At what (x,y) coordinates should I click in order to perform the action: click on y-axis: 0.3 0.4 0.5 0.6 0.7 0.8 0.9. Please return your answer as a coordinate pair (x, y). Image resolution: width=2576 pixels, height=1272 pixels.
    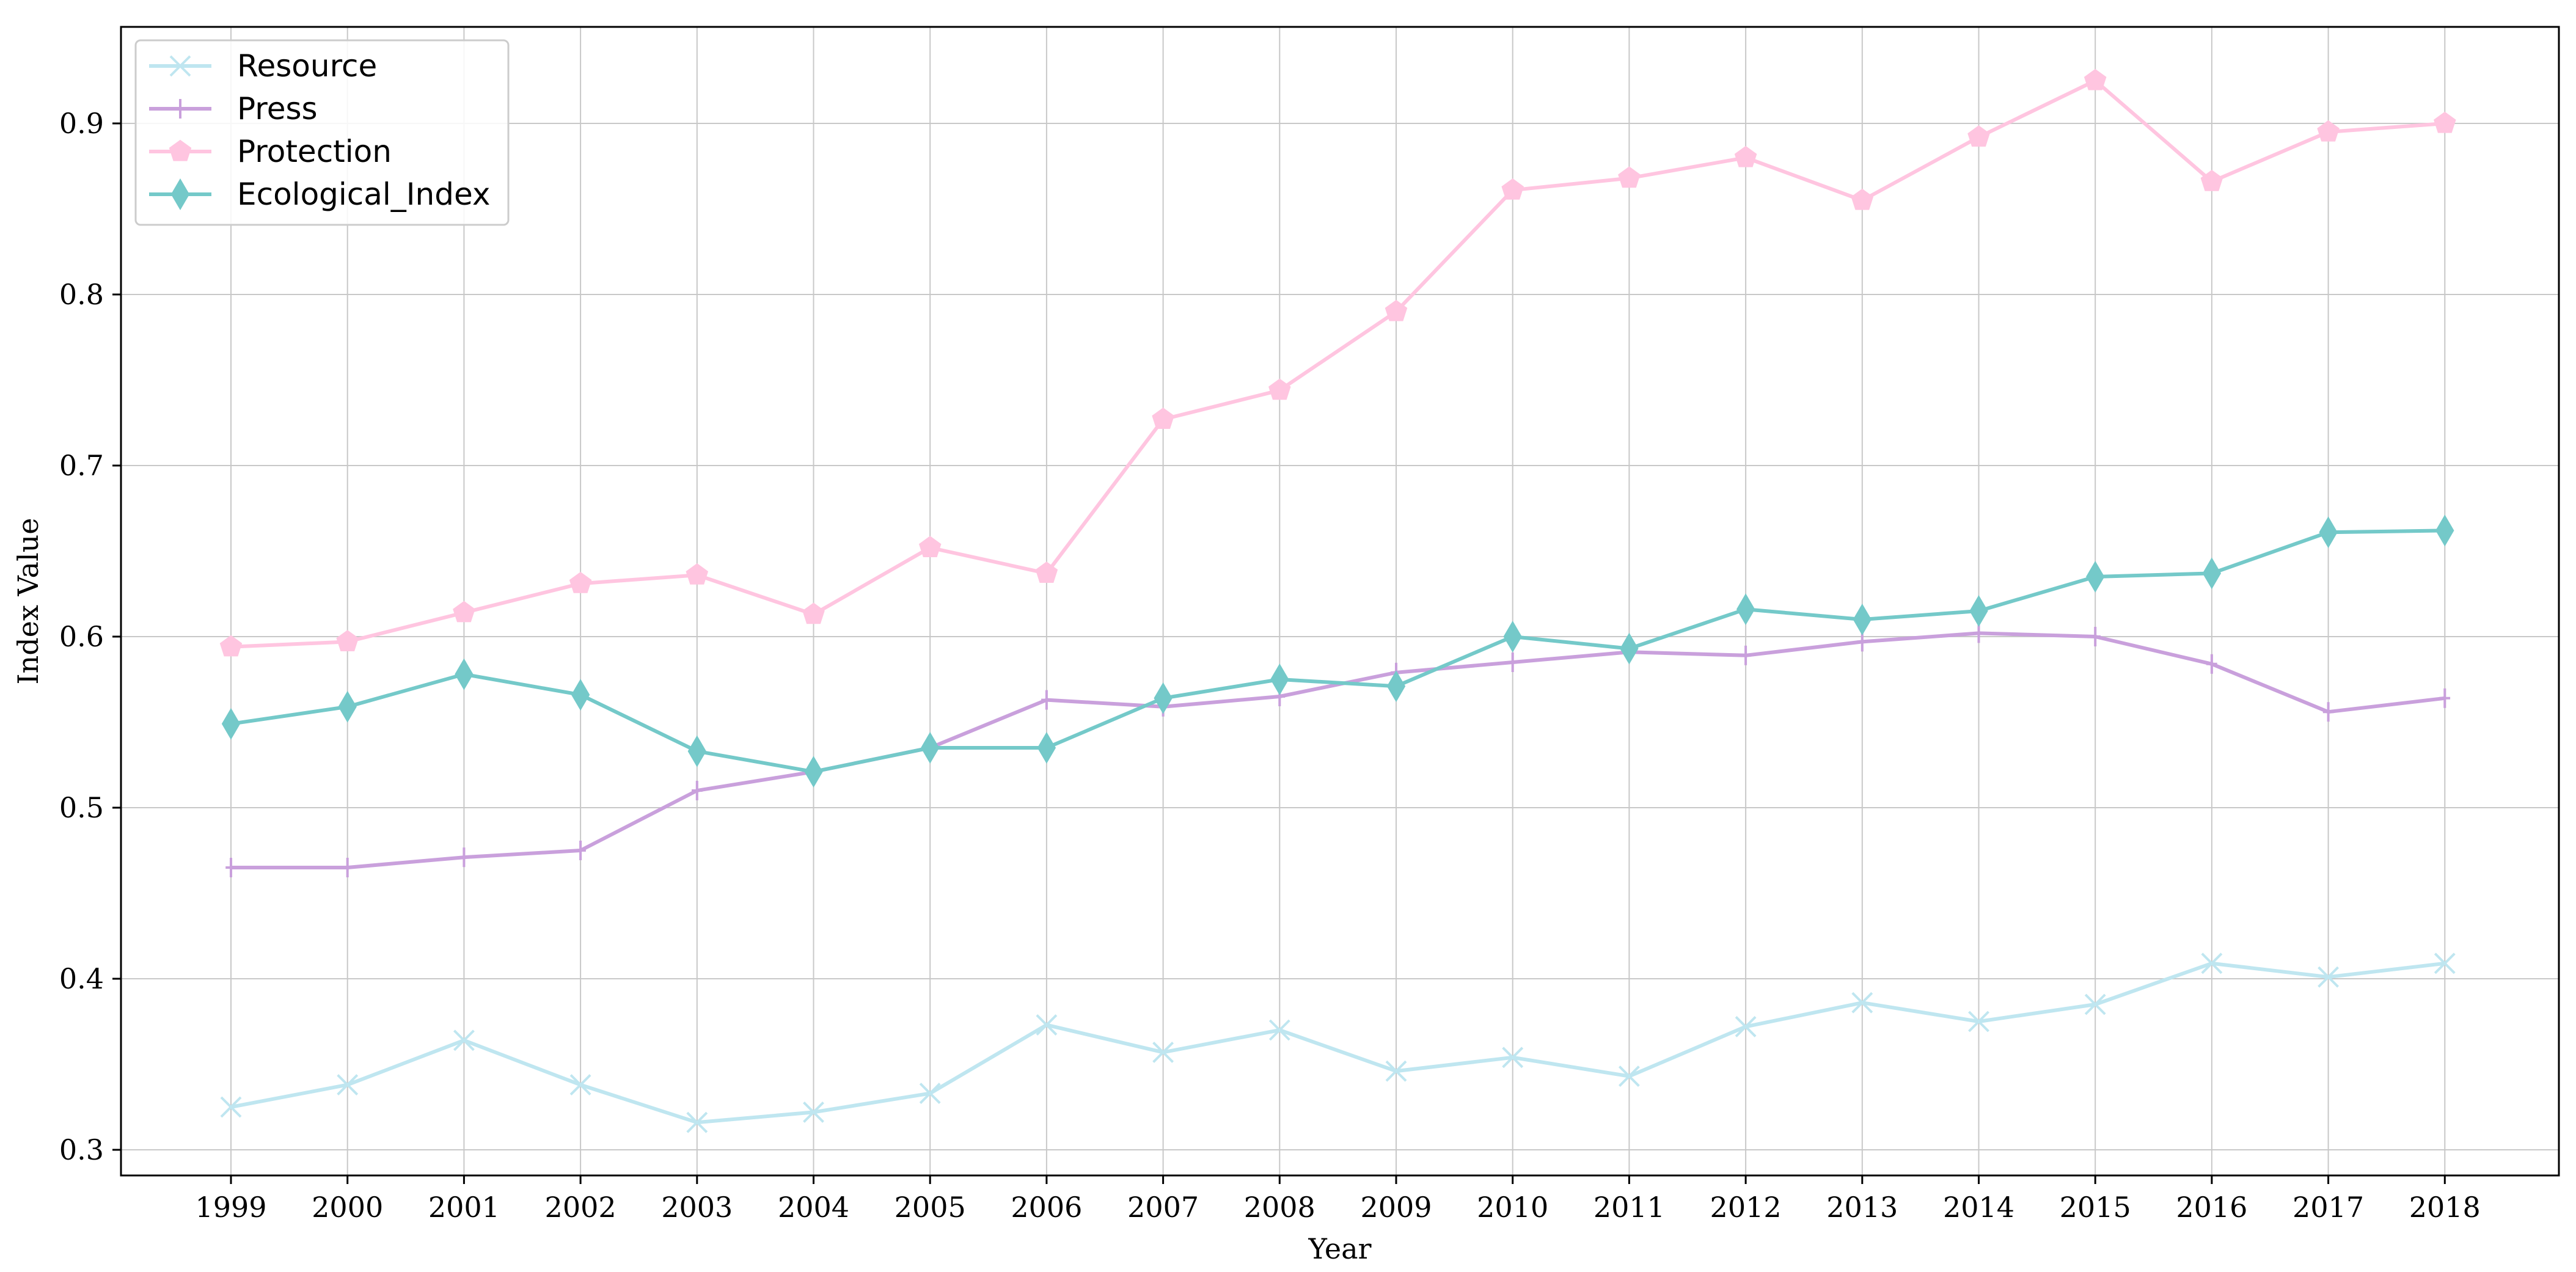
    Looking at the image, I should click on (90, 636).